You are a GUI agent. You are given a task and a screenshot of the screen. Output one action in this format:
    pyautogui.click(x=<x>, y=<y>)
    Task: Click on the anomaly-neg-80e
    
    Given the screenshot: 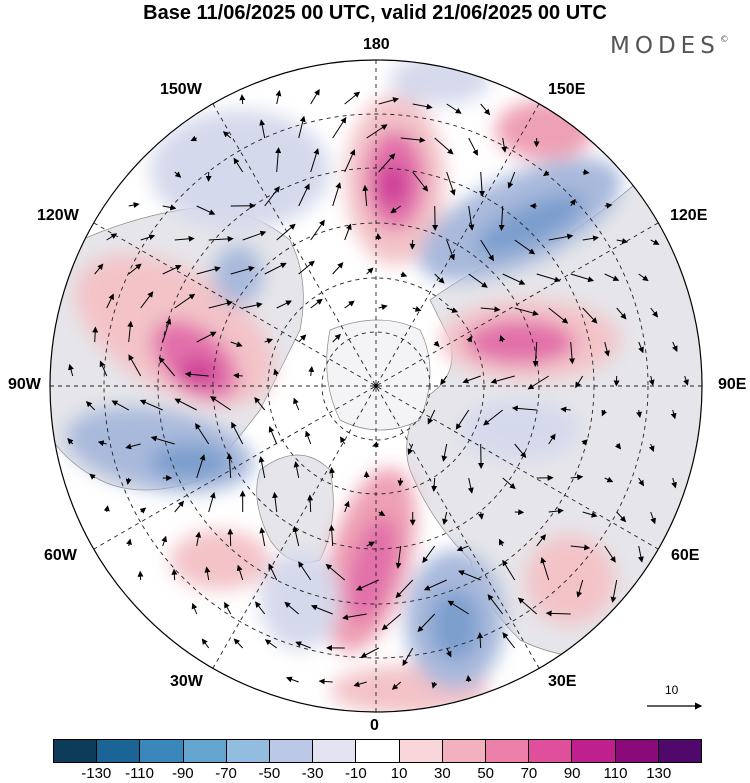 What is the action you would take?
    pyautogui.click(x=520, y=430)
    